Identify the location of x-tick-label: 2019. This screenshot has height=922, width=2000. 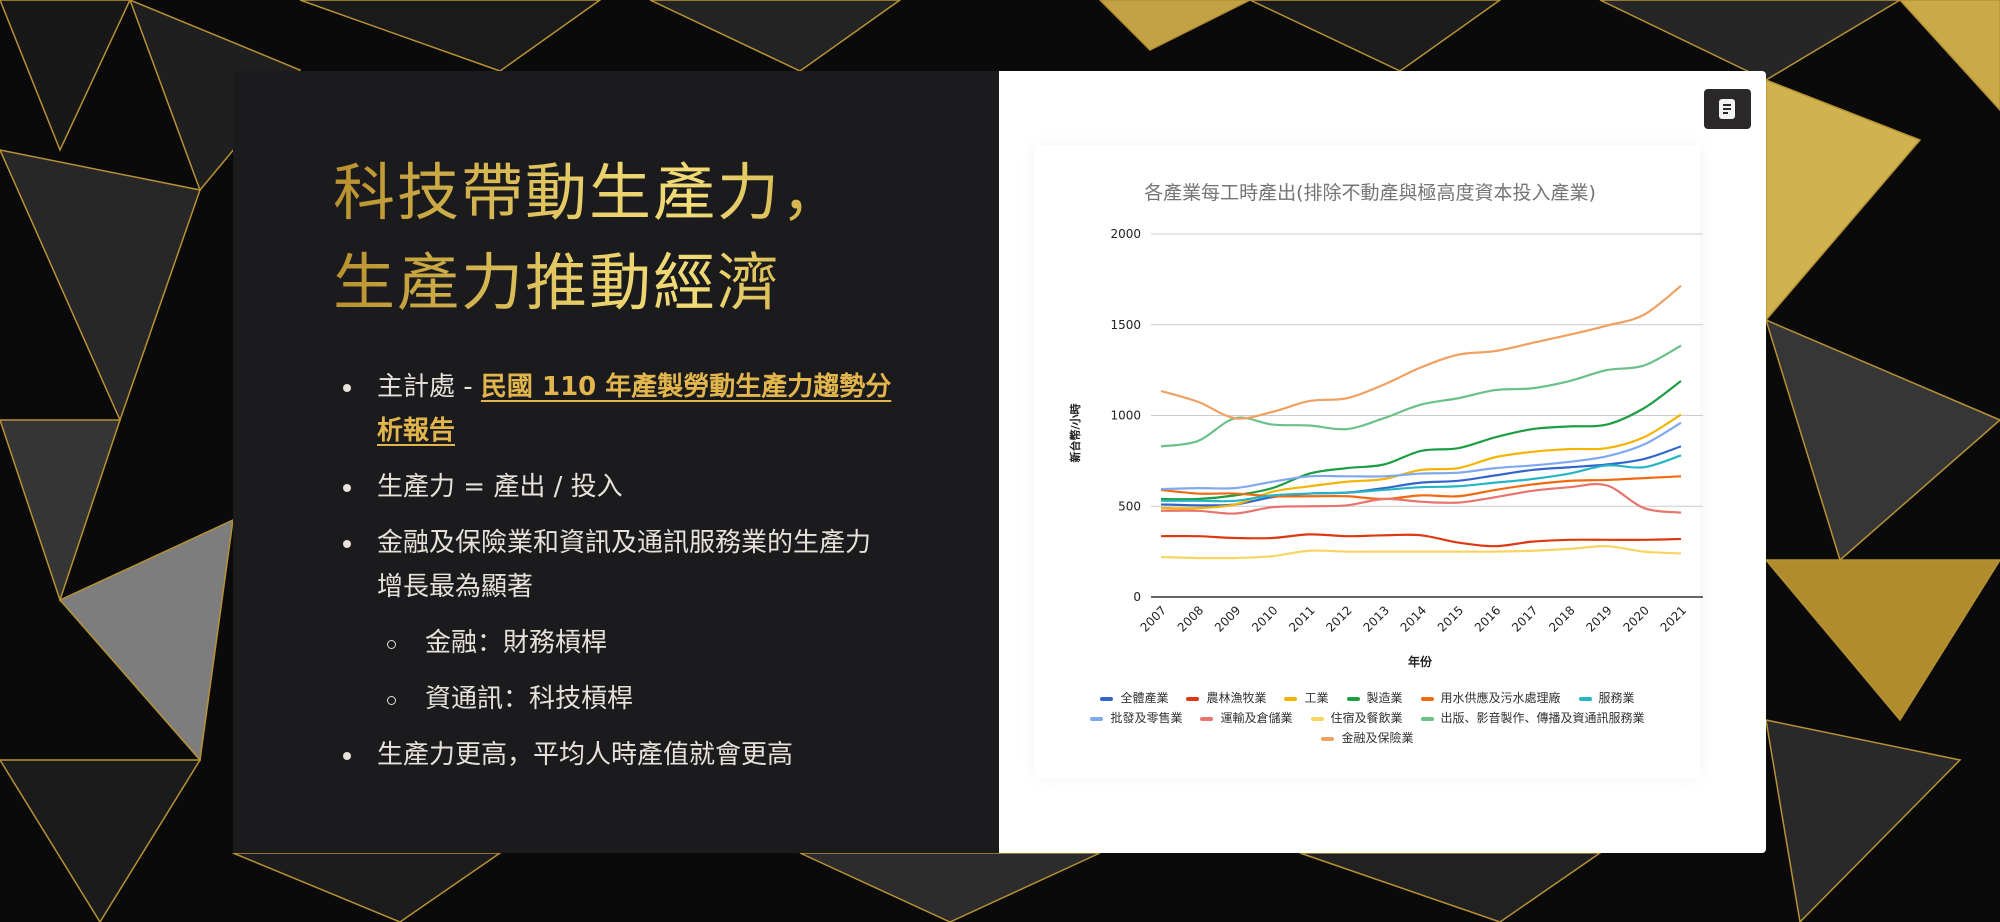
(1598, 618).